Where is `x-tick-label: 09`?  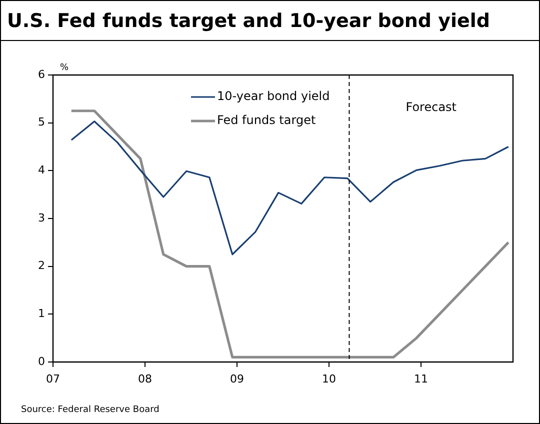 x-tick-label: 09 is located at coordinates (237, 379).